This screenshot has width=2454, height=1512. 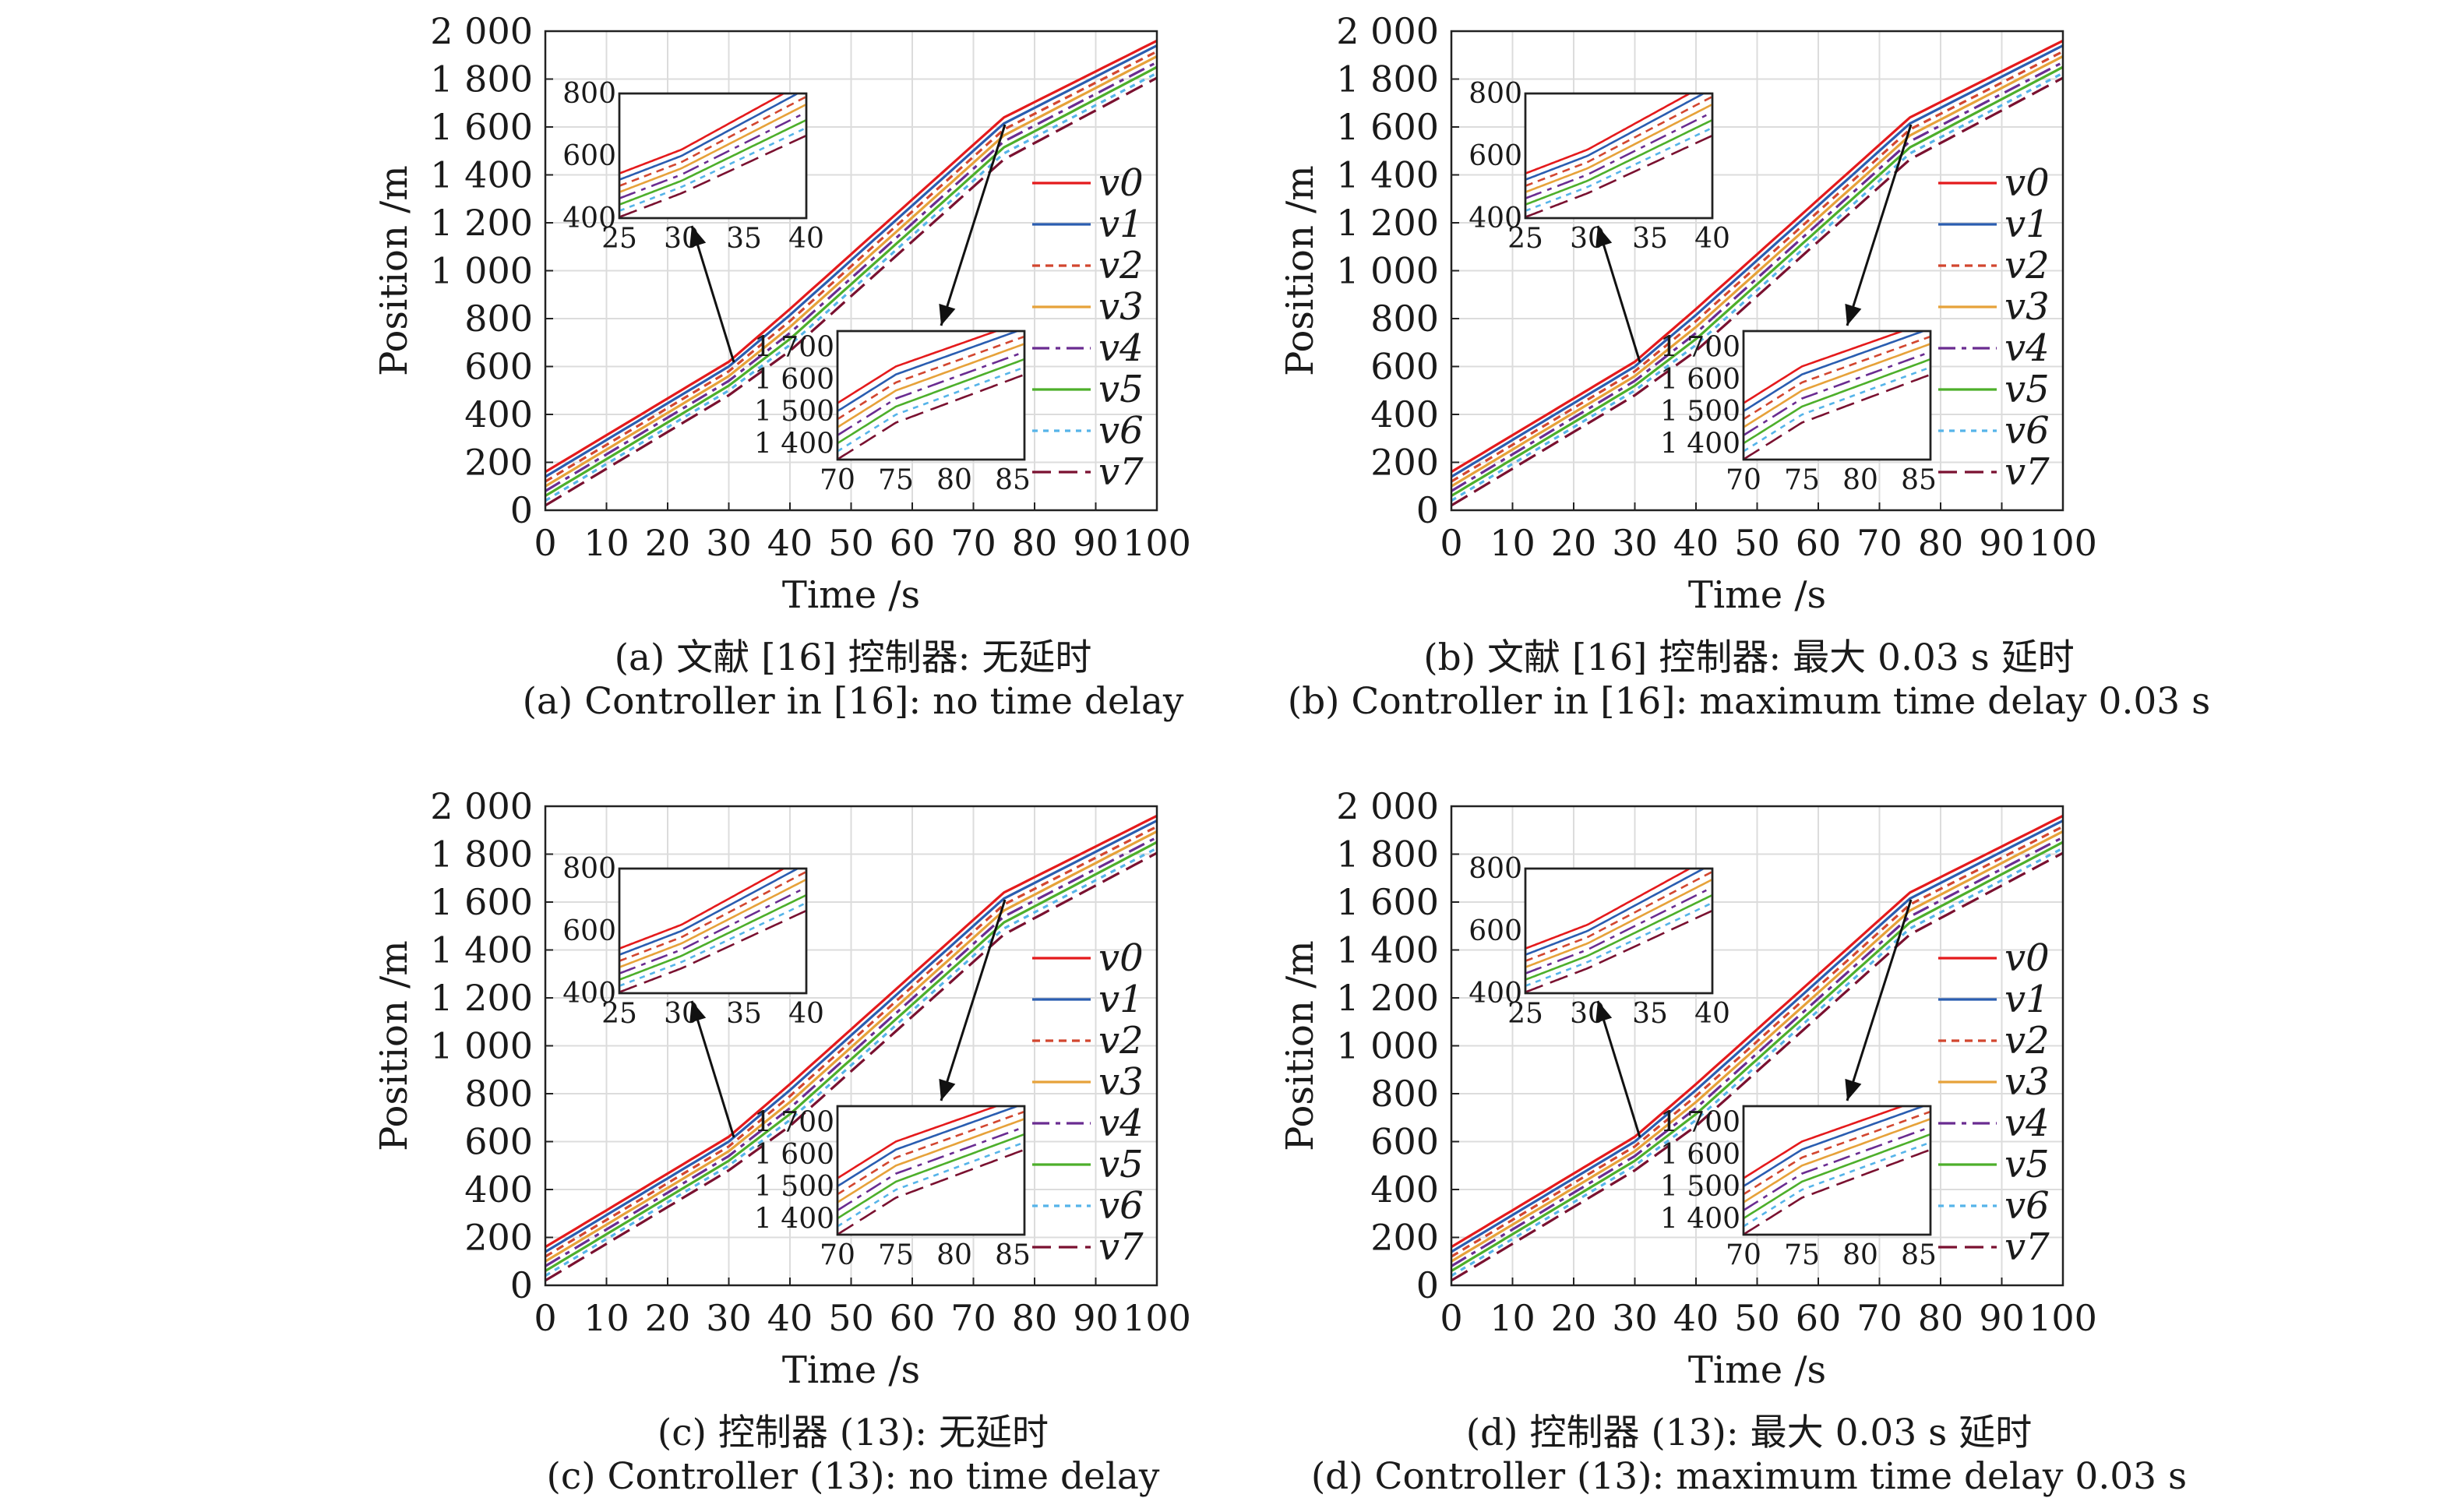 What do you see at coordinates (1495, 931) in the screenshot?
I see `inset-y-tick-label: 600` at bounding box center [1495, 931].